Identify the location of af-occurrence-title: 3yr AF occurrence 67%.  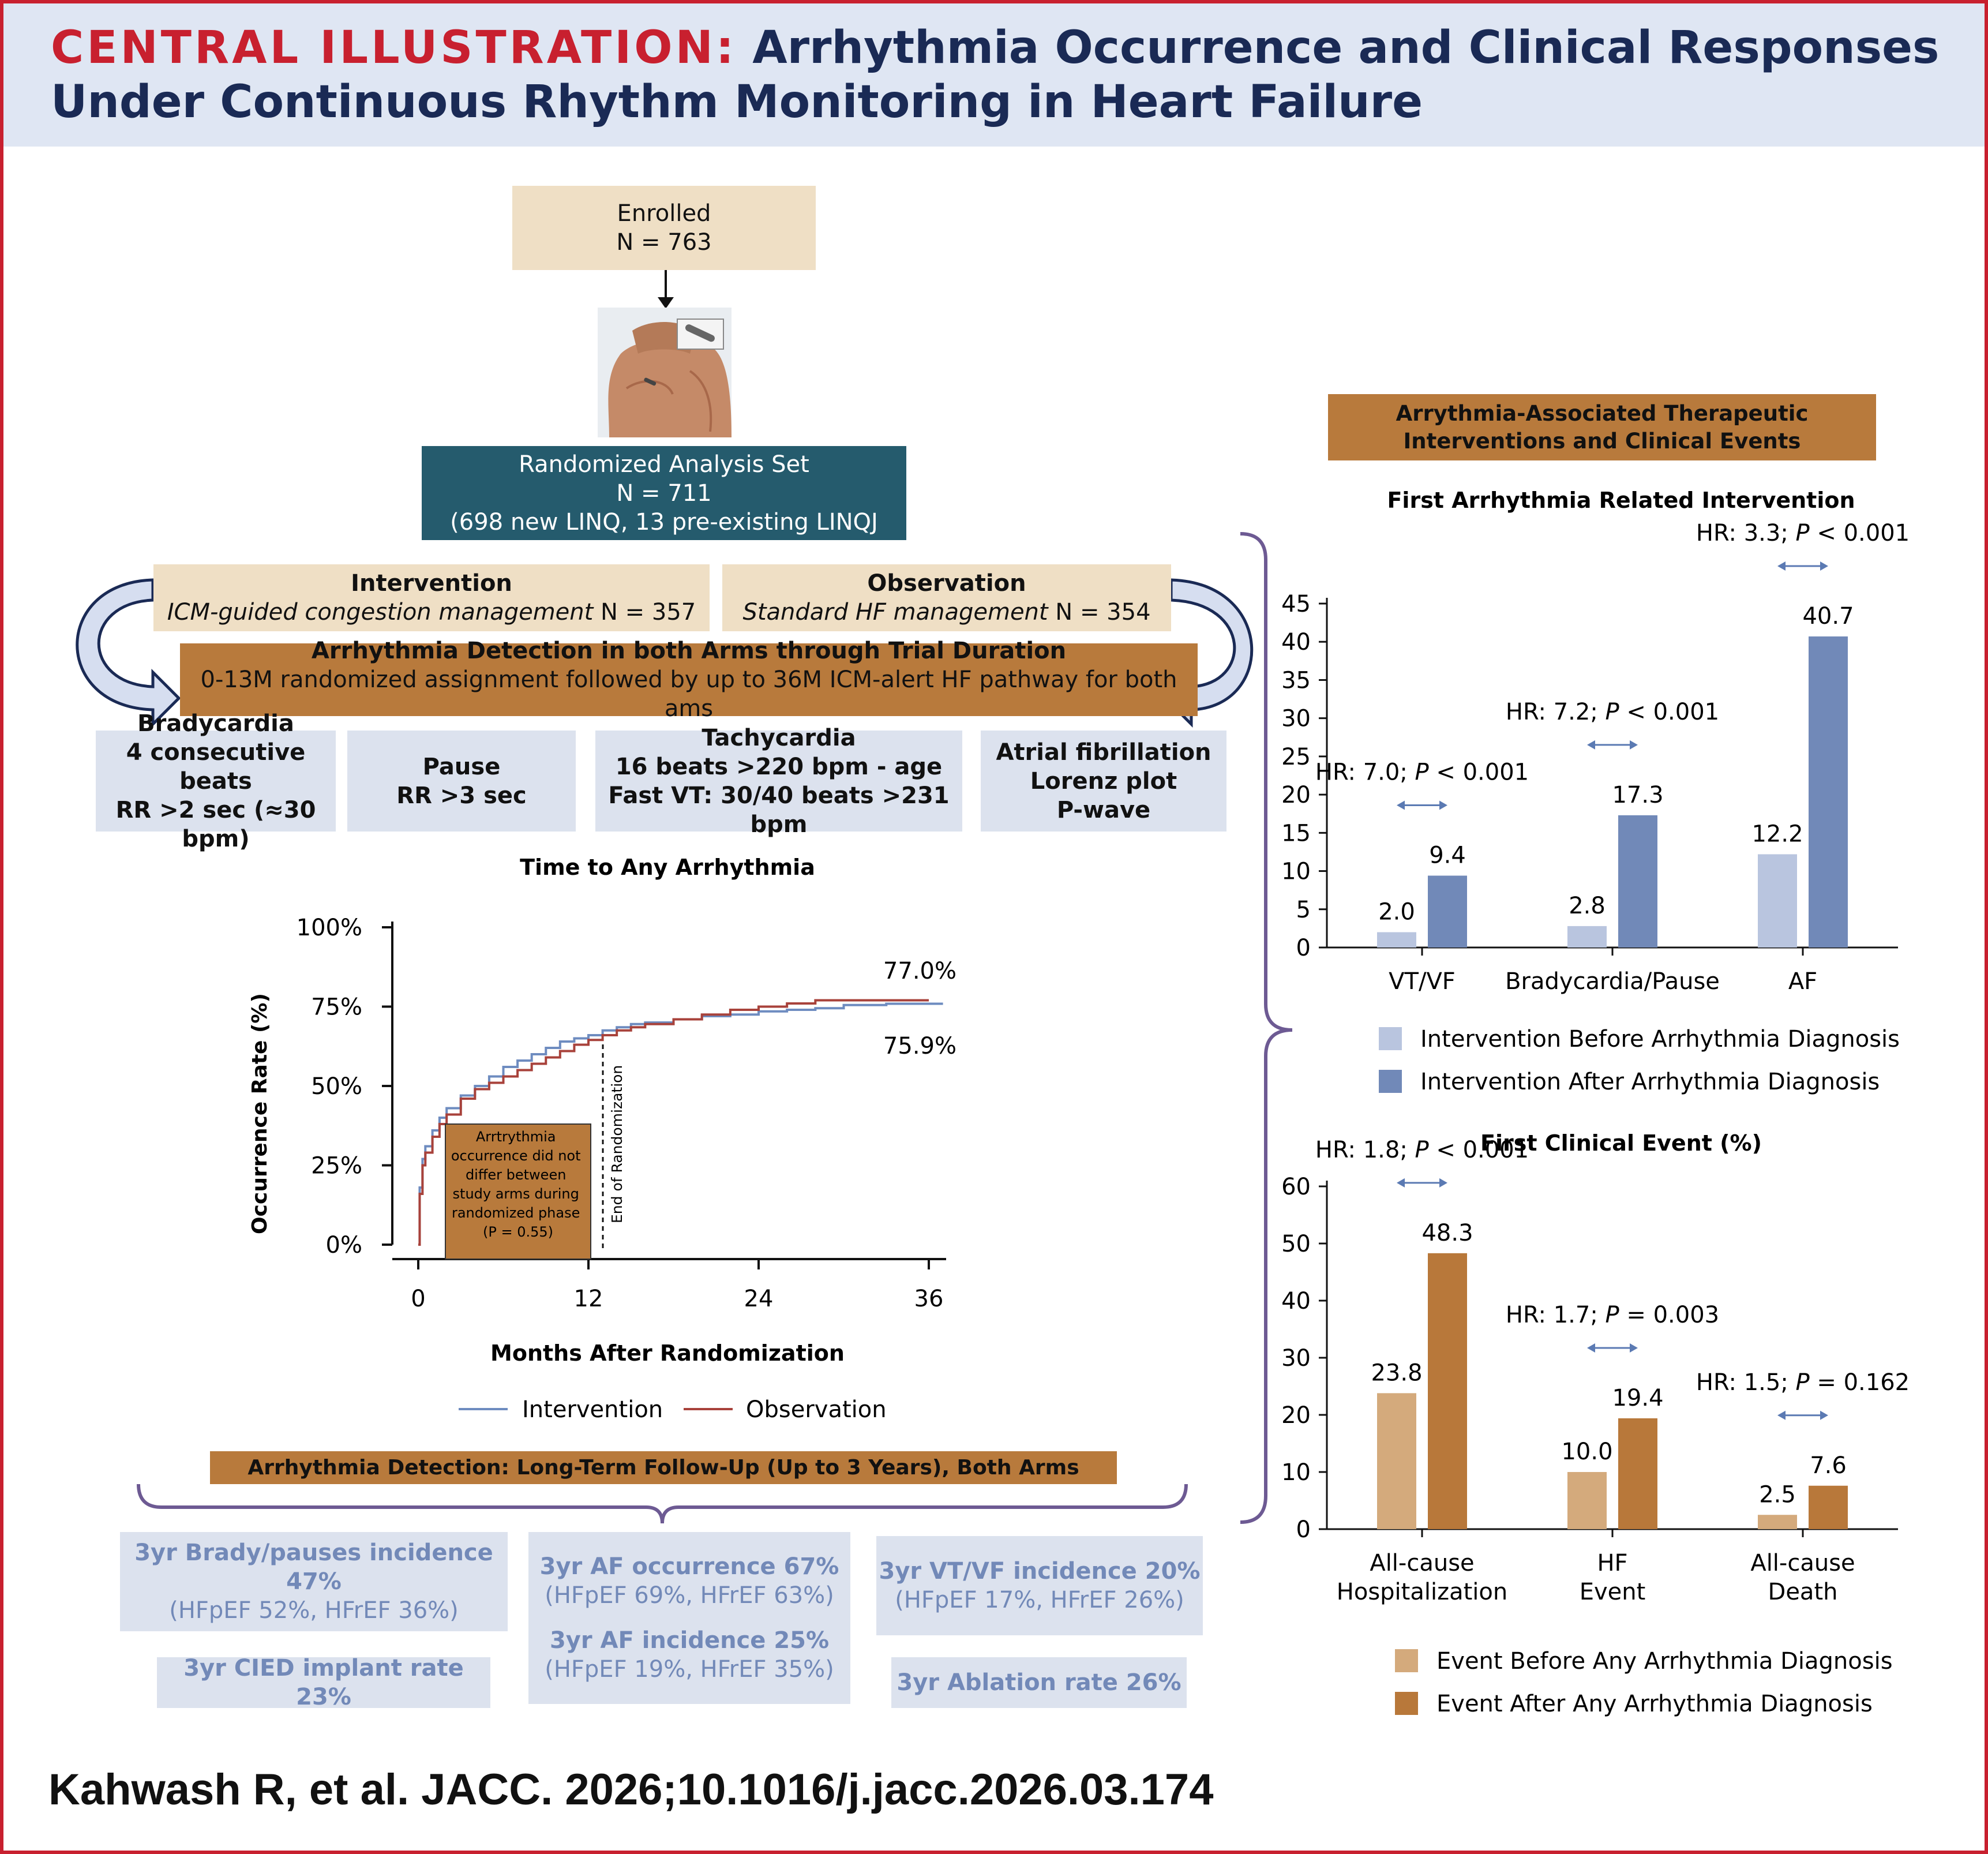
(689, 1566).